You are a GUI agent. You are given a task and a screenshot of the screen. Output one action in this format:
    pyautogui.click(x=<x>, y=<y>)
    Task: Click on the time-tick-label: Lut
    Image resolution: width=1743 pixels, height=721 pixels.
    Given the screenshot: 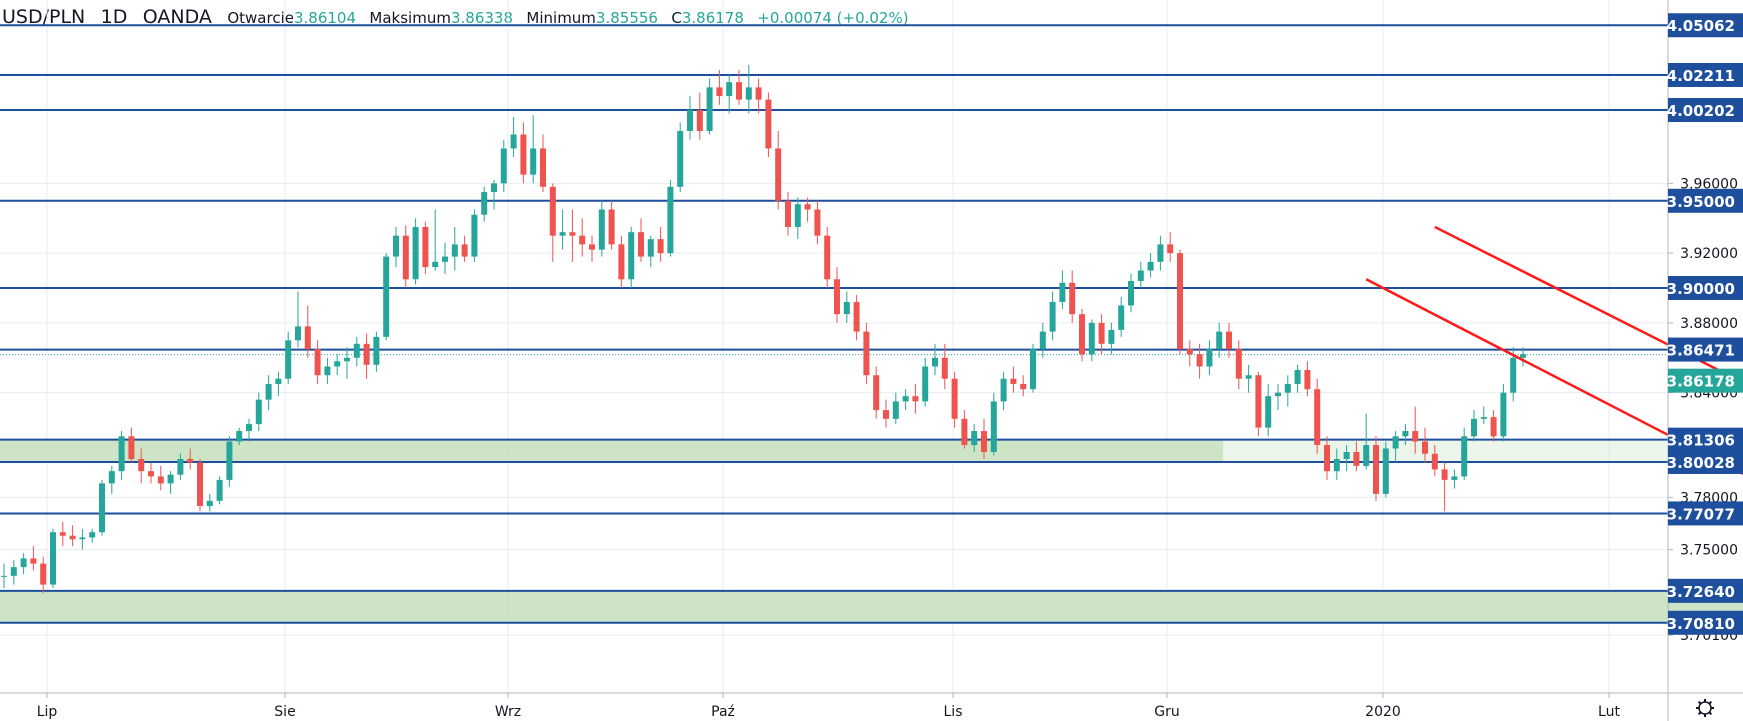 What is the action you would take?
    pyautogui.click(x=1609, y=712)
    